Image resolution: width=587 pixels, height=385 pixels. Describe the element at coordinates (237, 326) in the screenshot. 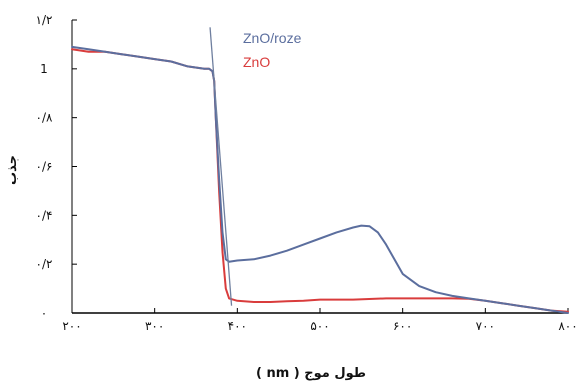

I see `x-tick-label: ۴۰۰` at that location.